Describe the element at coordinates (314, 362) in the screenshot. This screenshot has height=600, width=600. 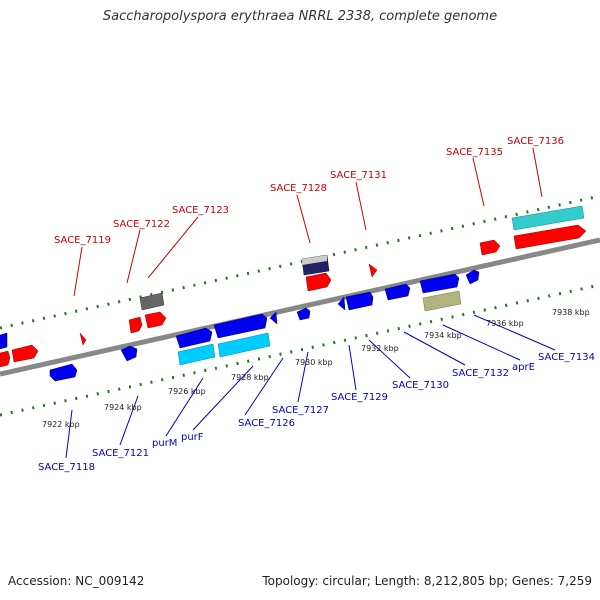
I see `tick-label: 7930 kbp` at that location.